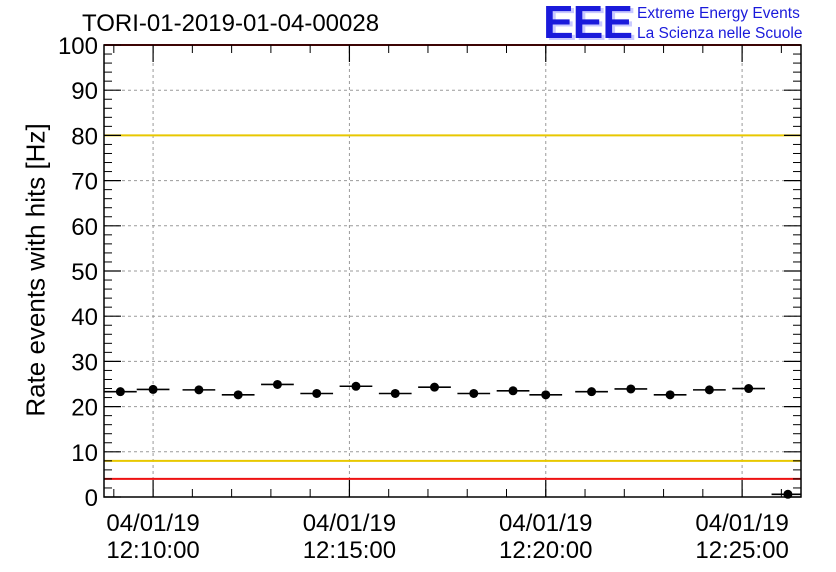 This screenshot has width=836, height=572. What do you see at coordinates (231, 23) in the screenshot?
I see `chart-title: TORI-01-2019-01-04-00028` at bounding box center [231, 23].